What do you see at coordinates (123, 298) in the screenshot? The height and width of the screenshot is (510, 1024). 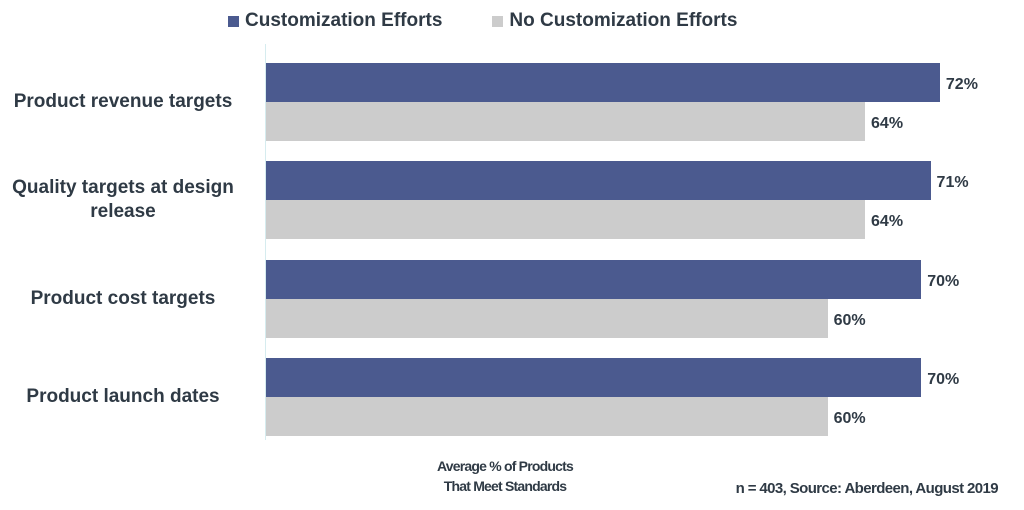 I see `category-label: Product cost targets` at bounding box center [123, 298].